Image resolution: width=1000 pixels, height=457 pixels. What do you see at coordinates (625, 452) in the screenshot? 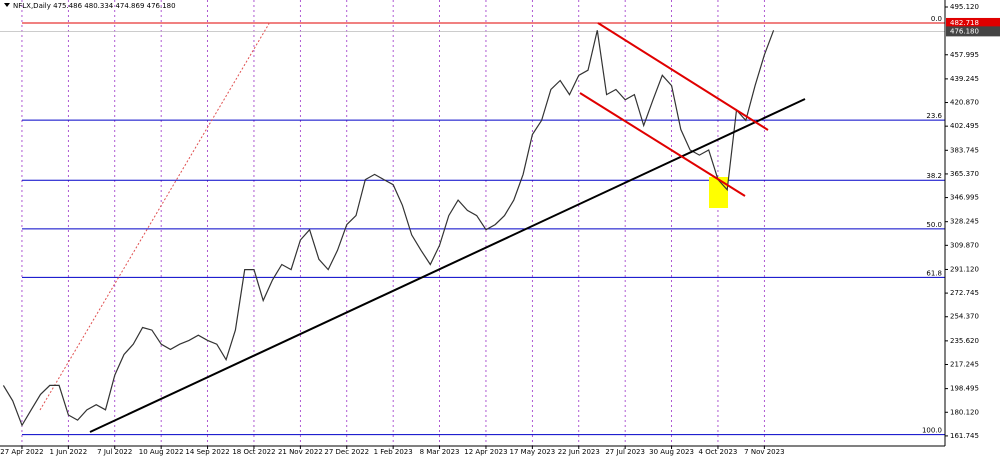
I see `x-tick-label: 27 Jul 2023` at bounding box center [625, 452].